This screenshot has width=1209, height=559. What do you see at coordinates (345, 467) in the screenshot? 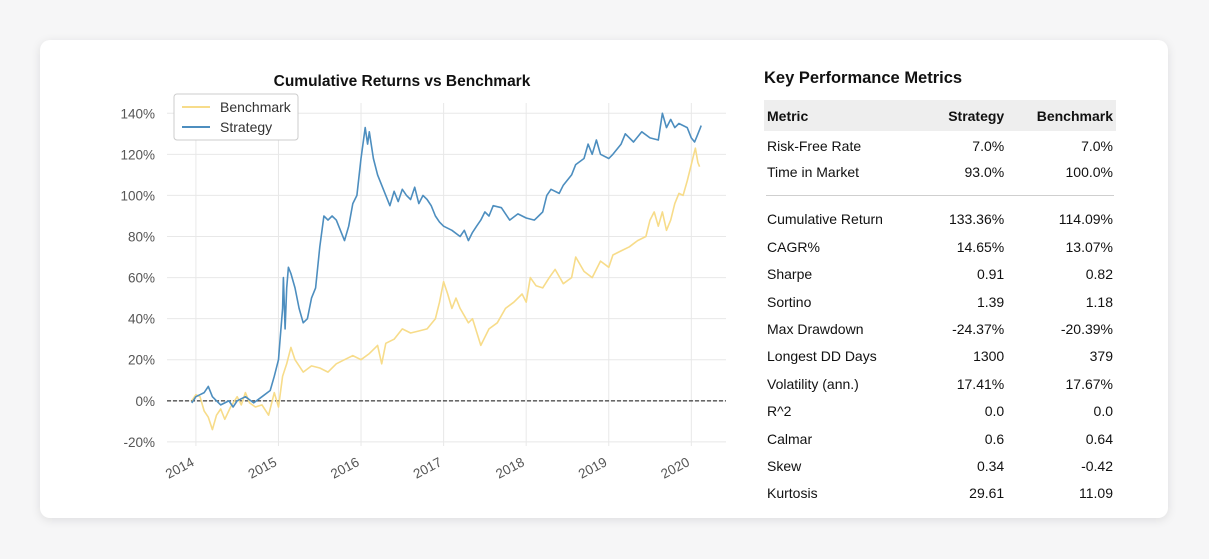
I see `x-tick-label: 2016` at bounding box center [345, 467].